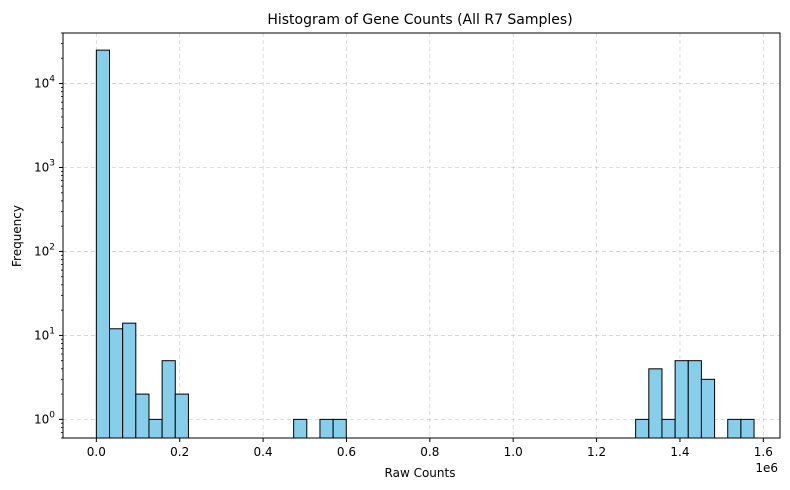 This screenshot has height=490, width=790. I want to click on x-tick-label: 0.8, so click(429, 452).